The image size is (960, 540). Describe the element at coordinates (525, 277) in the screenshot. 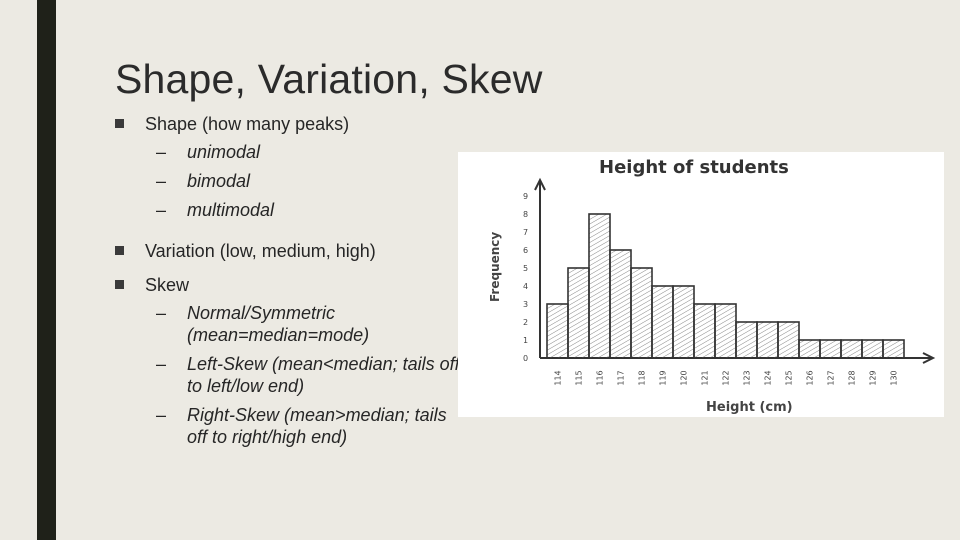

I see `y-tick-labels: 0 1 2 3 4 5 6 7 8 9` at that location.